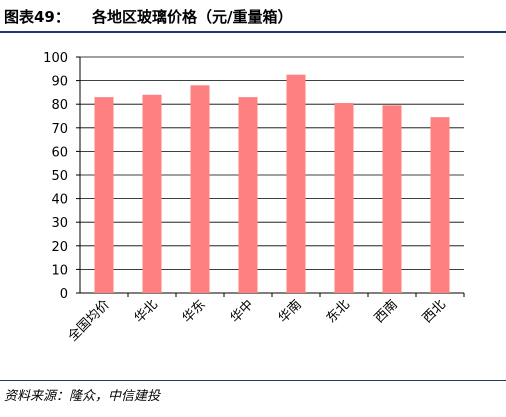 The width and height of the screenshot is (506, 417). I want to click on figure-header: 图表49： 各地区玻璃价格（元/重量箱）, so click(253, 16).